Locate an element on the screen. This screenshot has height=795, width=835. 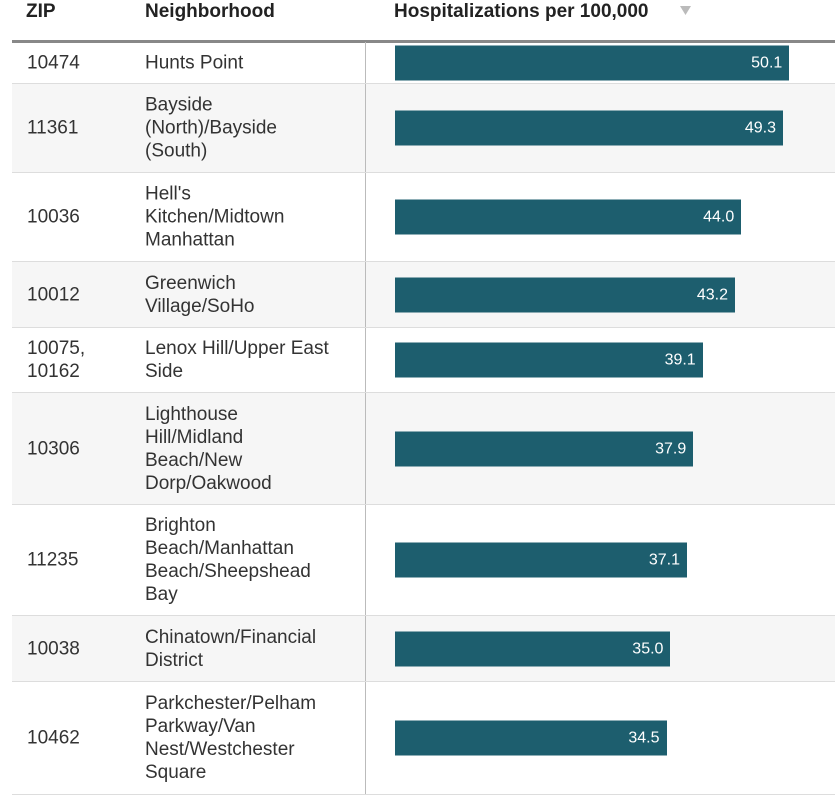
neighborhood-cell: Hunts Point is located at coordinates (194, 62).